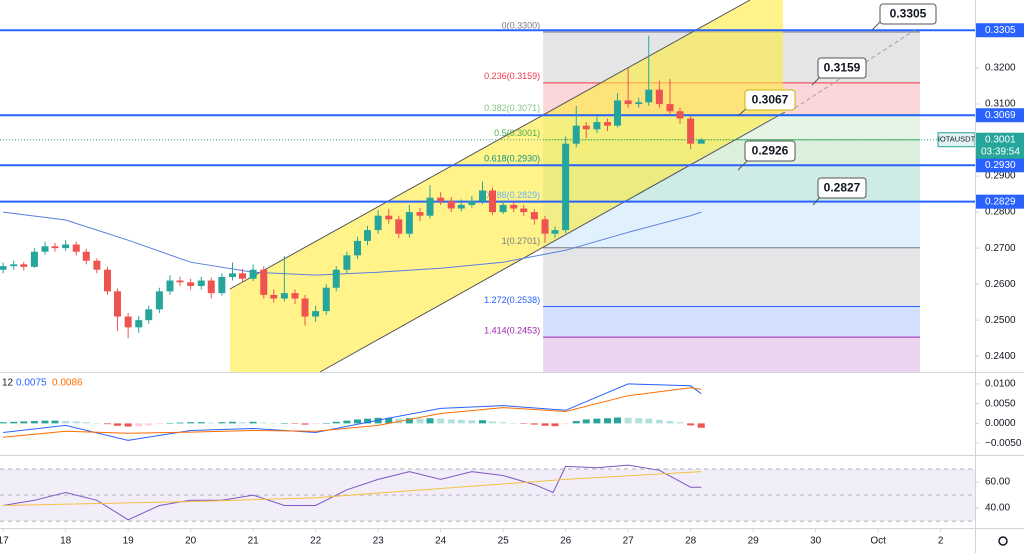 This screenshot has height=553, width=1024. Describe the element at coordinates (67, 383) in the screenshot. I see `macd-readout: 0.0086` at that location.